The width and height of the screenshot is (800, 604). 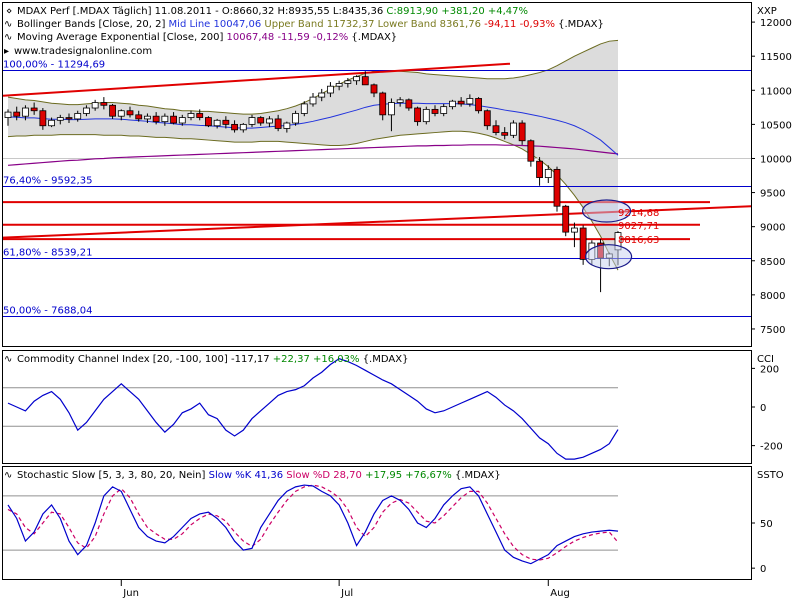 I want to click on ema-icon: ∿, so click(x=8, y=37).